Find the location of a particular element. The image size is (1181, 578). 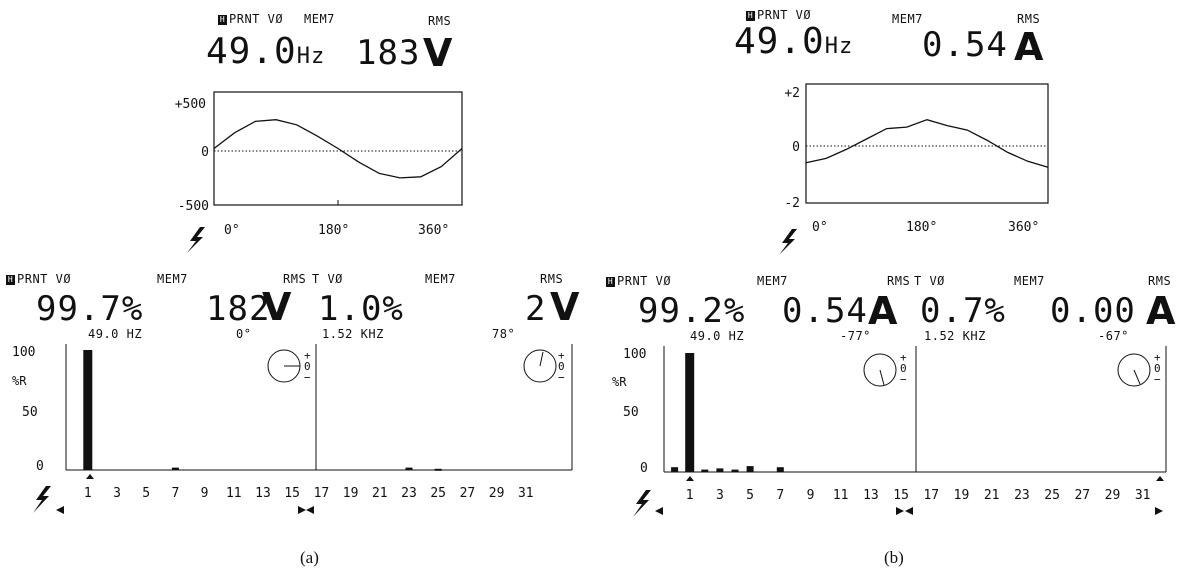

harm2-value: 0.00 is located at coordinates (1093, 311).